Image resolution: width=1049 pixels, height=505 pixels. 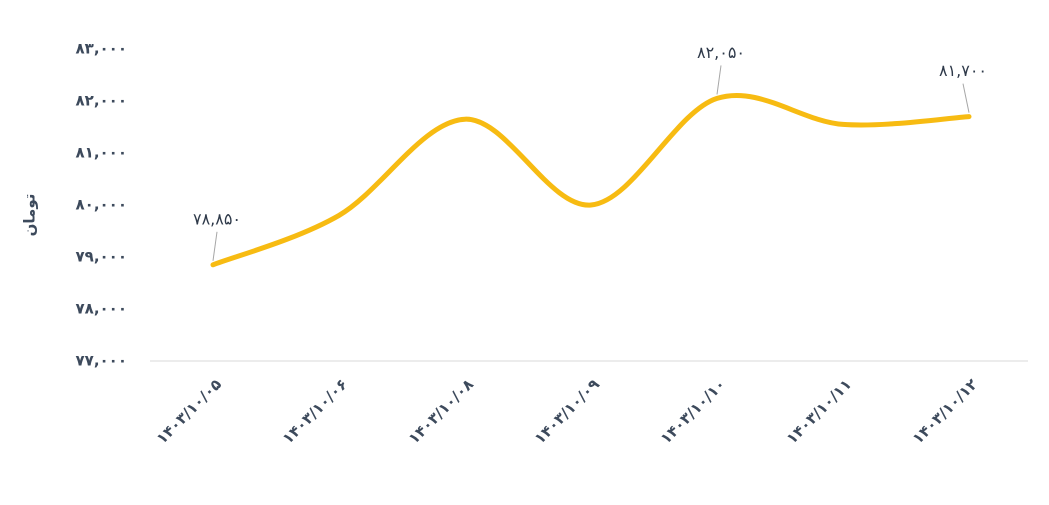 I want to click on x-tick-label: ۱۴۰۳/۱۰/۰۵, so click(x=189, y=411).